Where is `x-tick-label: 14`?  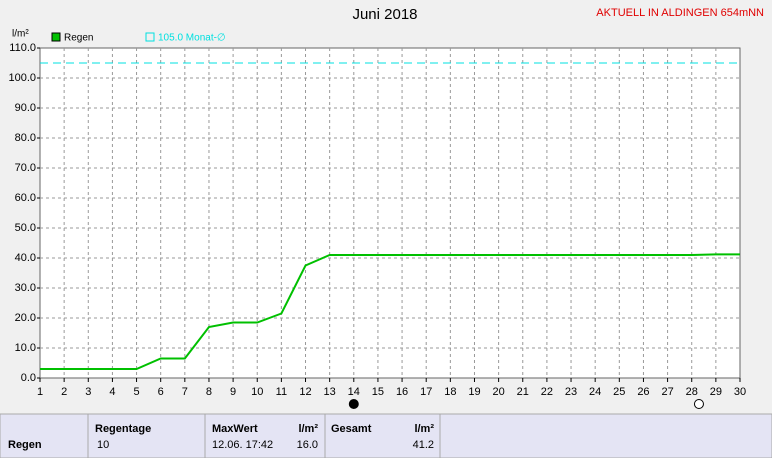 x-tick-label: 14 is located at coordinates (354, 392).